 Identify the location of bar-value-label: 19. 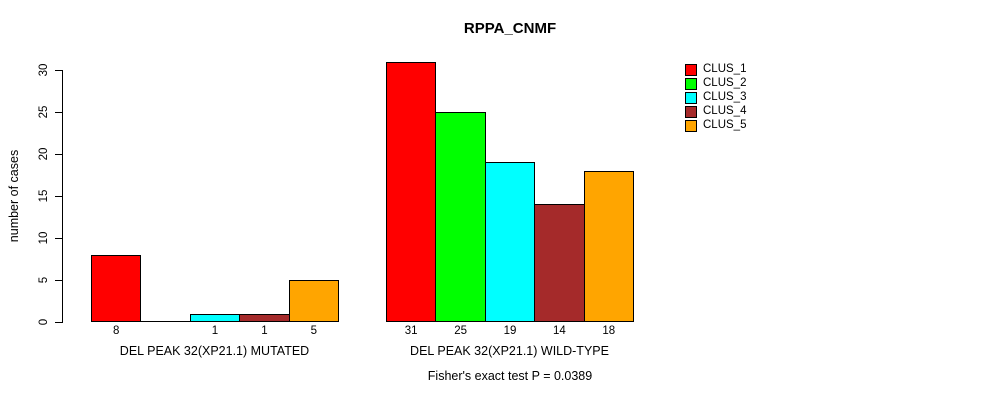
(510, 331).